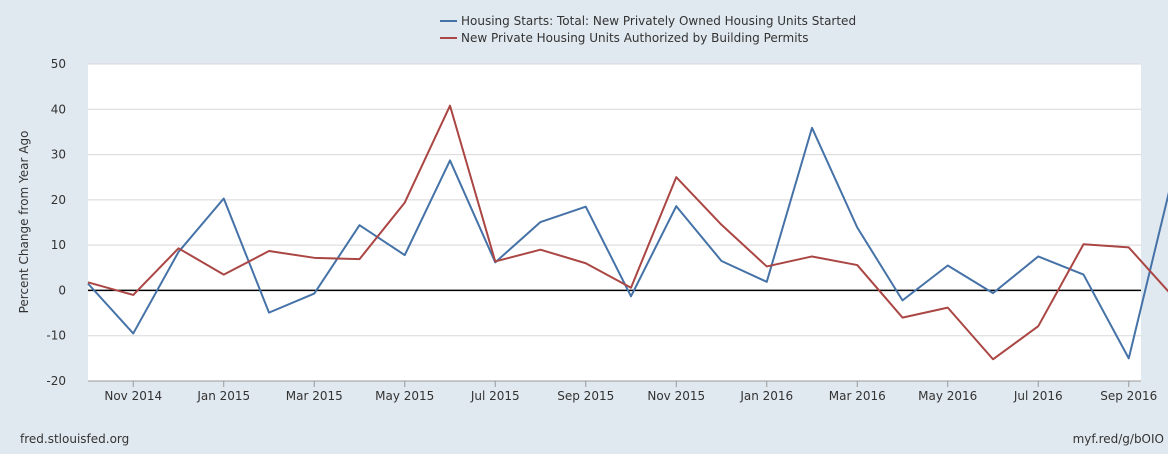 This screenshot has width=1168, height=454. I want to click on x-tick-label: Nov 2015, so click(676, 396).